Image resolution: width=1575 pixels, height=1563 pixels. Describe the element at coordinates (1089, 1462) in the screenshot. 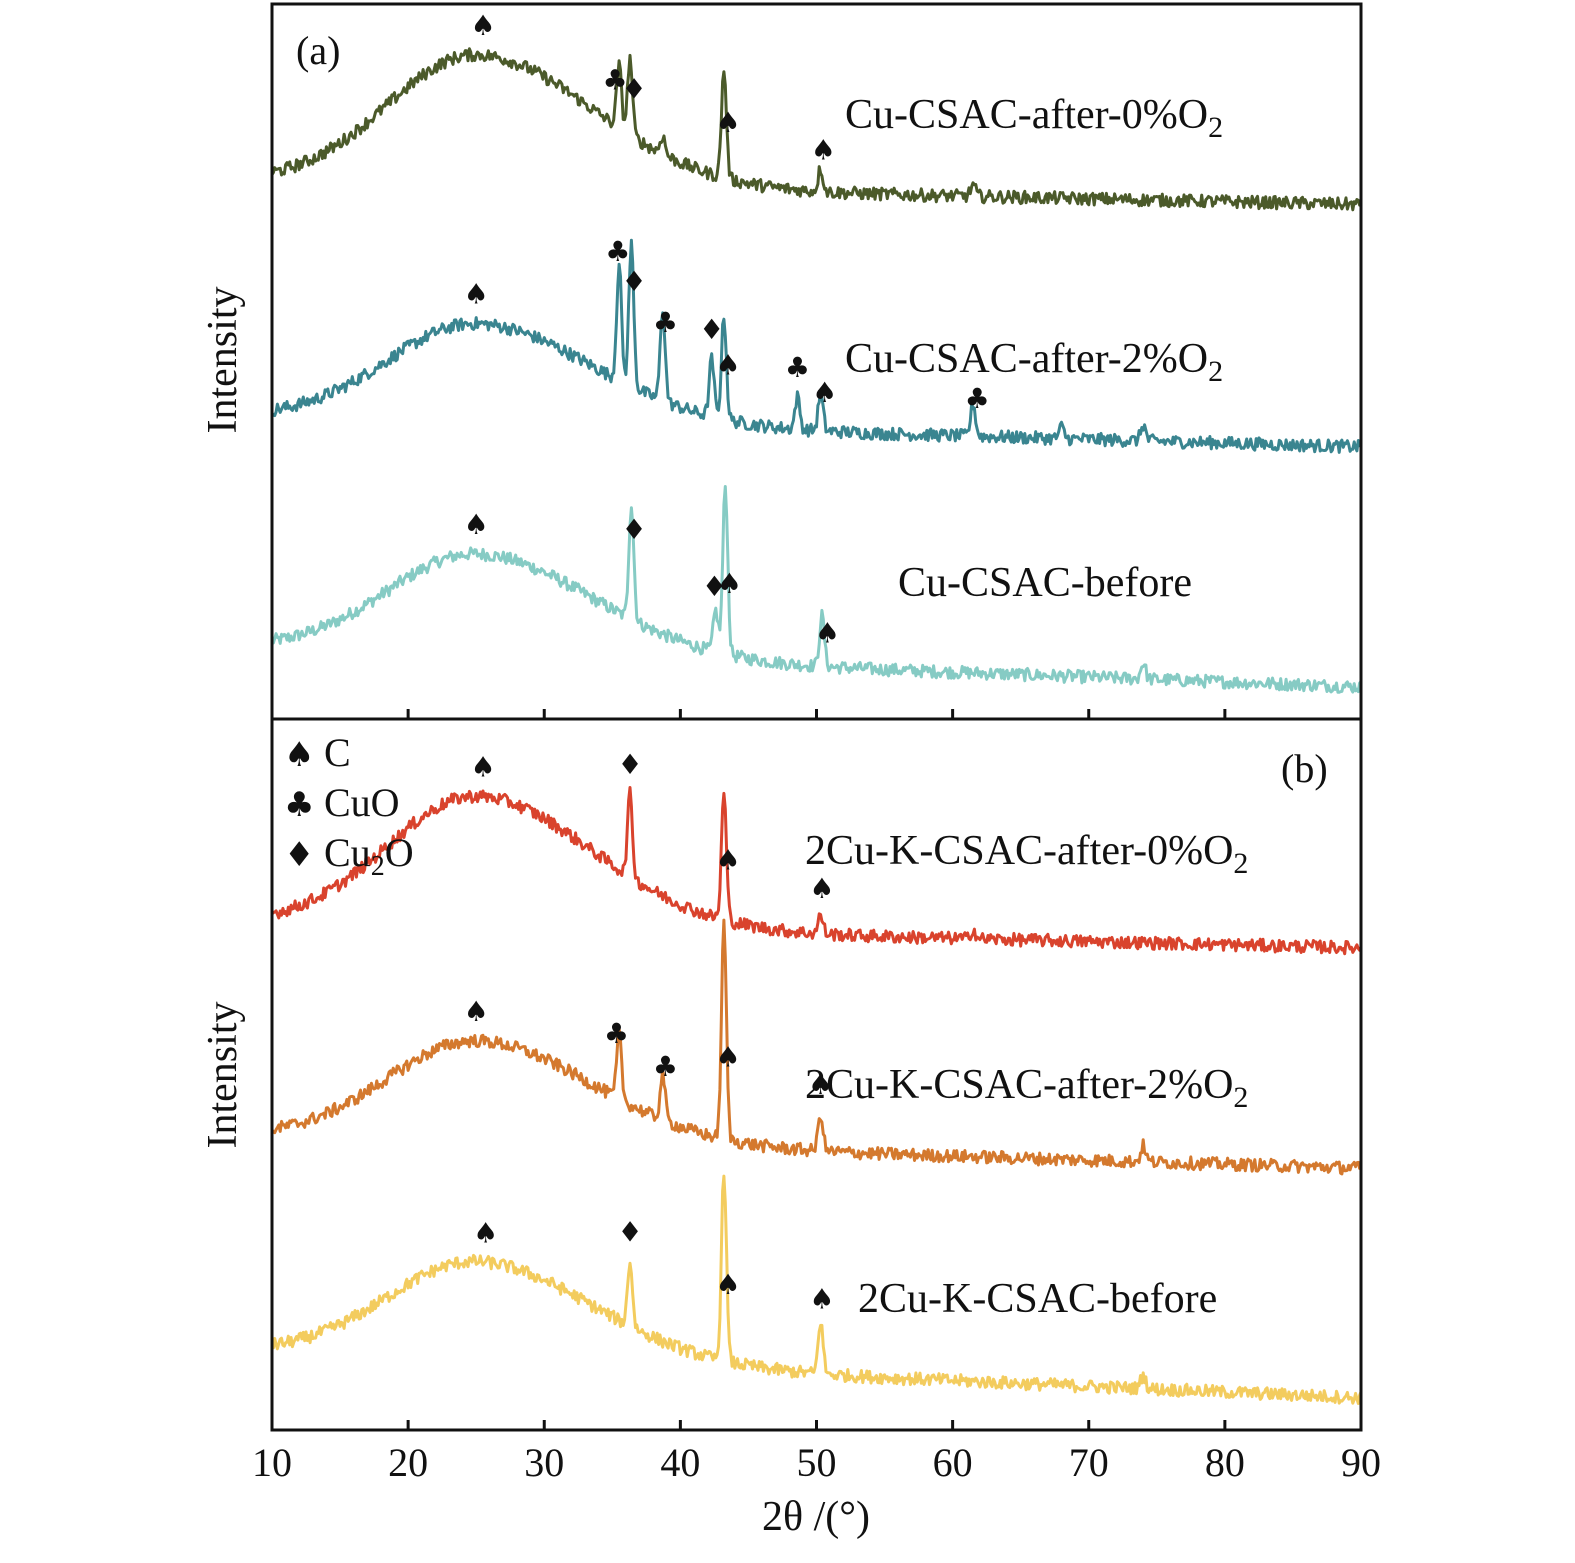

I see `x-tick-label: 70` at that location.